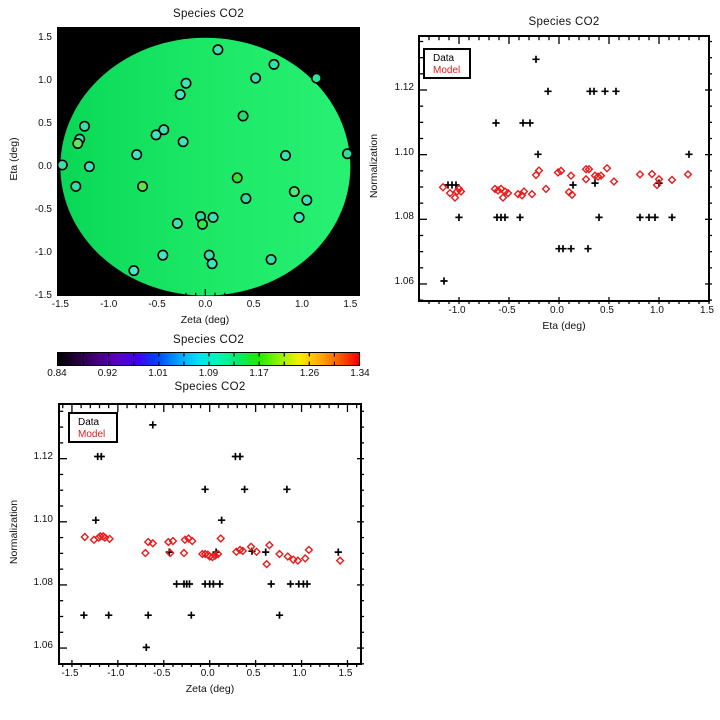 The image size is (720, 720). What do you see at coordinates (45, 37) in the screenshot?
I see `map-y-tick-label: 1.5` at bounding box center [45, 37].